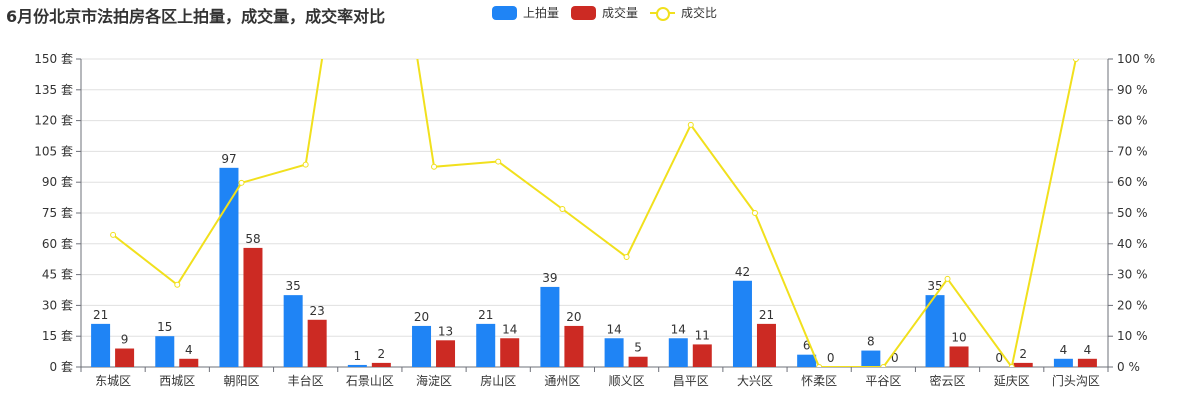 The image size is (1200, 400). What do you see at coordinates (766, 315) in the screenshot?
I see `bar-sold-label: 21` at bounding box center [766, 315].